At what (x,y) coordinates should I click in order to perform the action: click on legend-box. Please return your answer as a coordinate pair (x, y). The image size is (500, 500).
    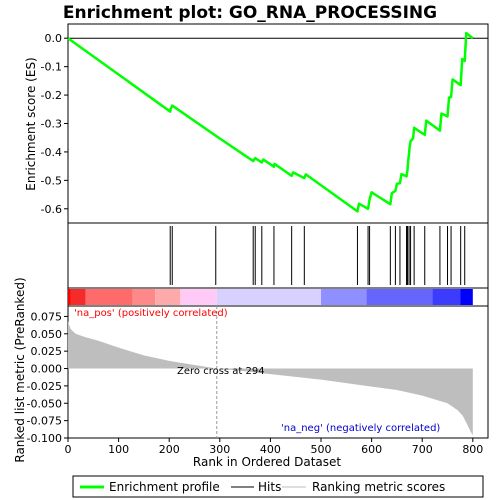
    Looking at the image, I should click on (278, 486).